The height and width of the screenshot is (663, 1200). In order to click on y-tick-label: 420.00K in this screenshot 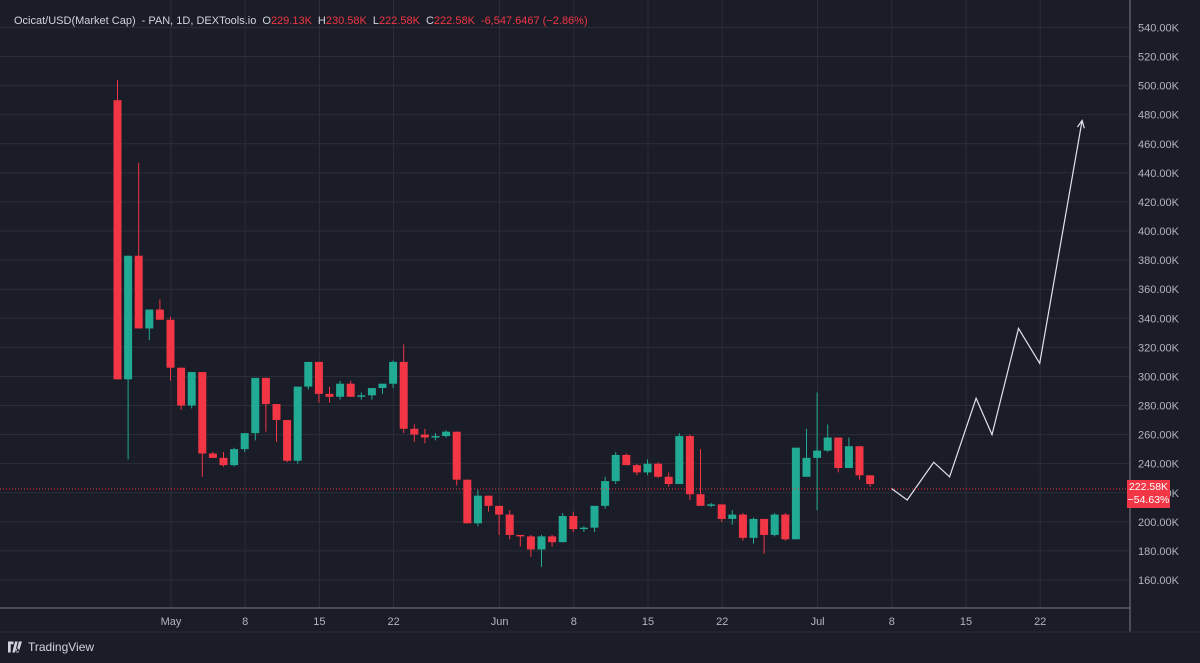, I will do `click(1159, 203)`.